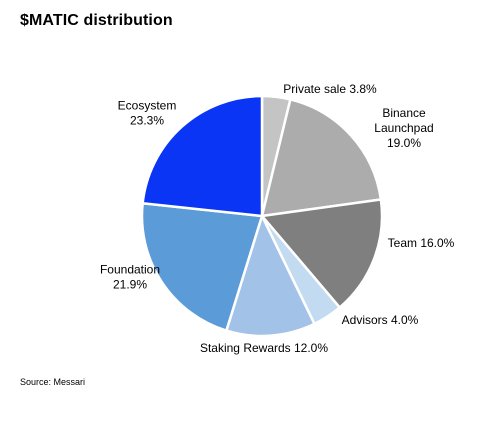 Image resolution: width=487 pixels, height=426 pixels. Describe the element at coordinates (147, 113) in the screenshot. I see `slice-label-ecosystem: Ecosystem 23.3%` at that location.